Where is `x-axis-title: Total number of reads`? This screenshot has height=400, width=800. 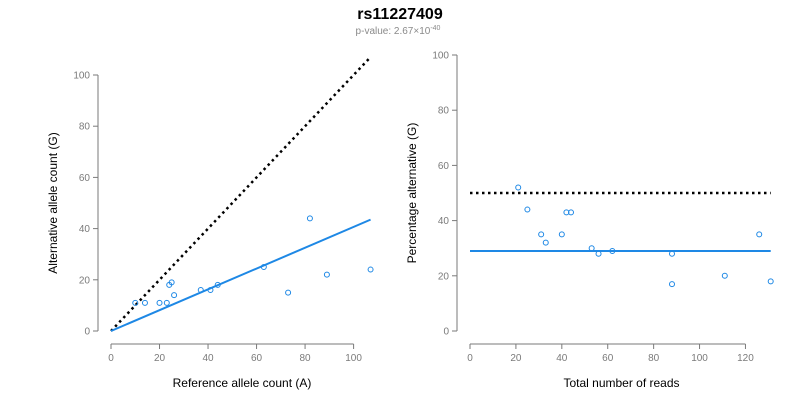 x-axis-title: Total number of reads is located at coordinates (621, 383).